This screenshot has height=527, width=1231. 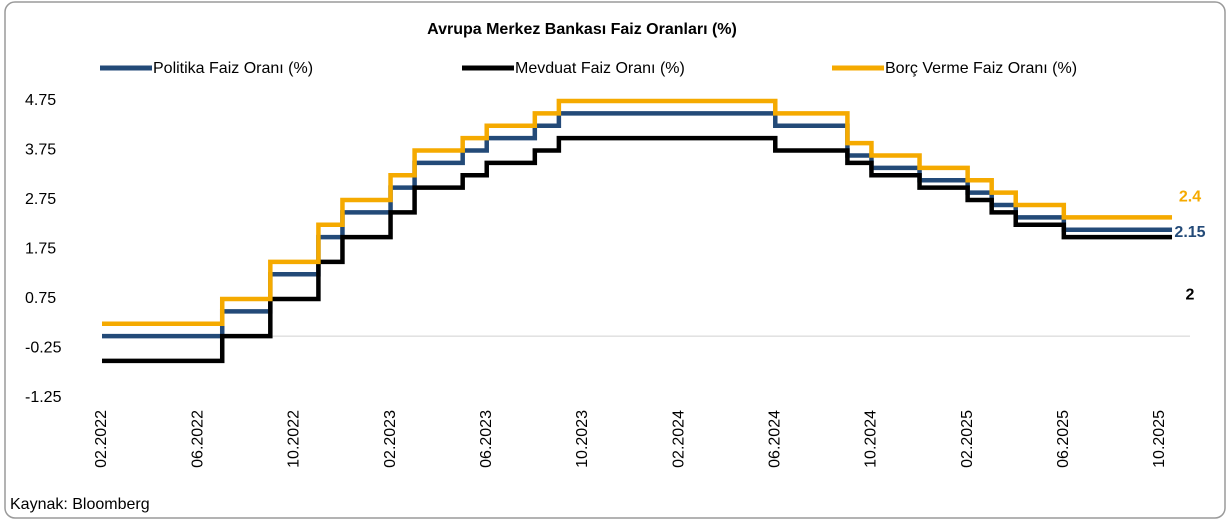 I want to click on x-tick-label: 06.2024, so click(x=774, y=439).